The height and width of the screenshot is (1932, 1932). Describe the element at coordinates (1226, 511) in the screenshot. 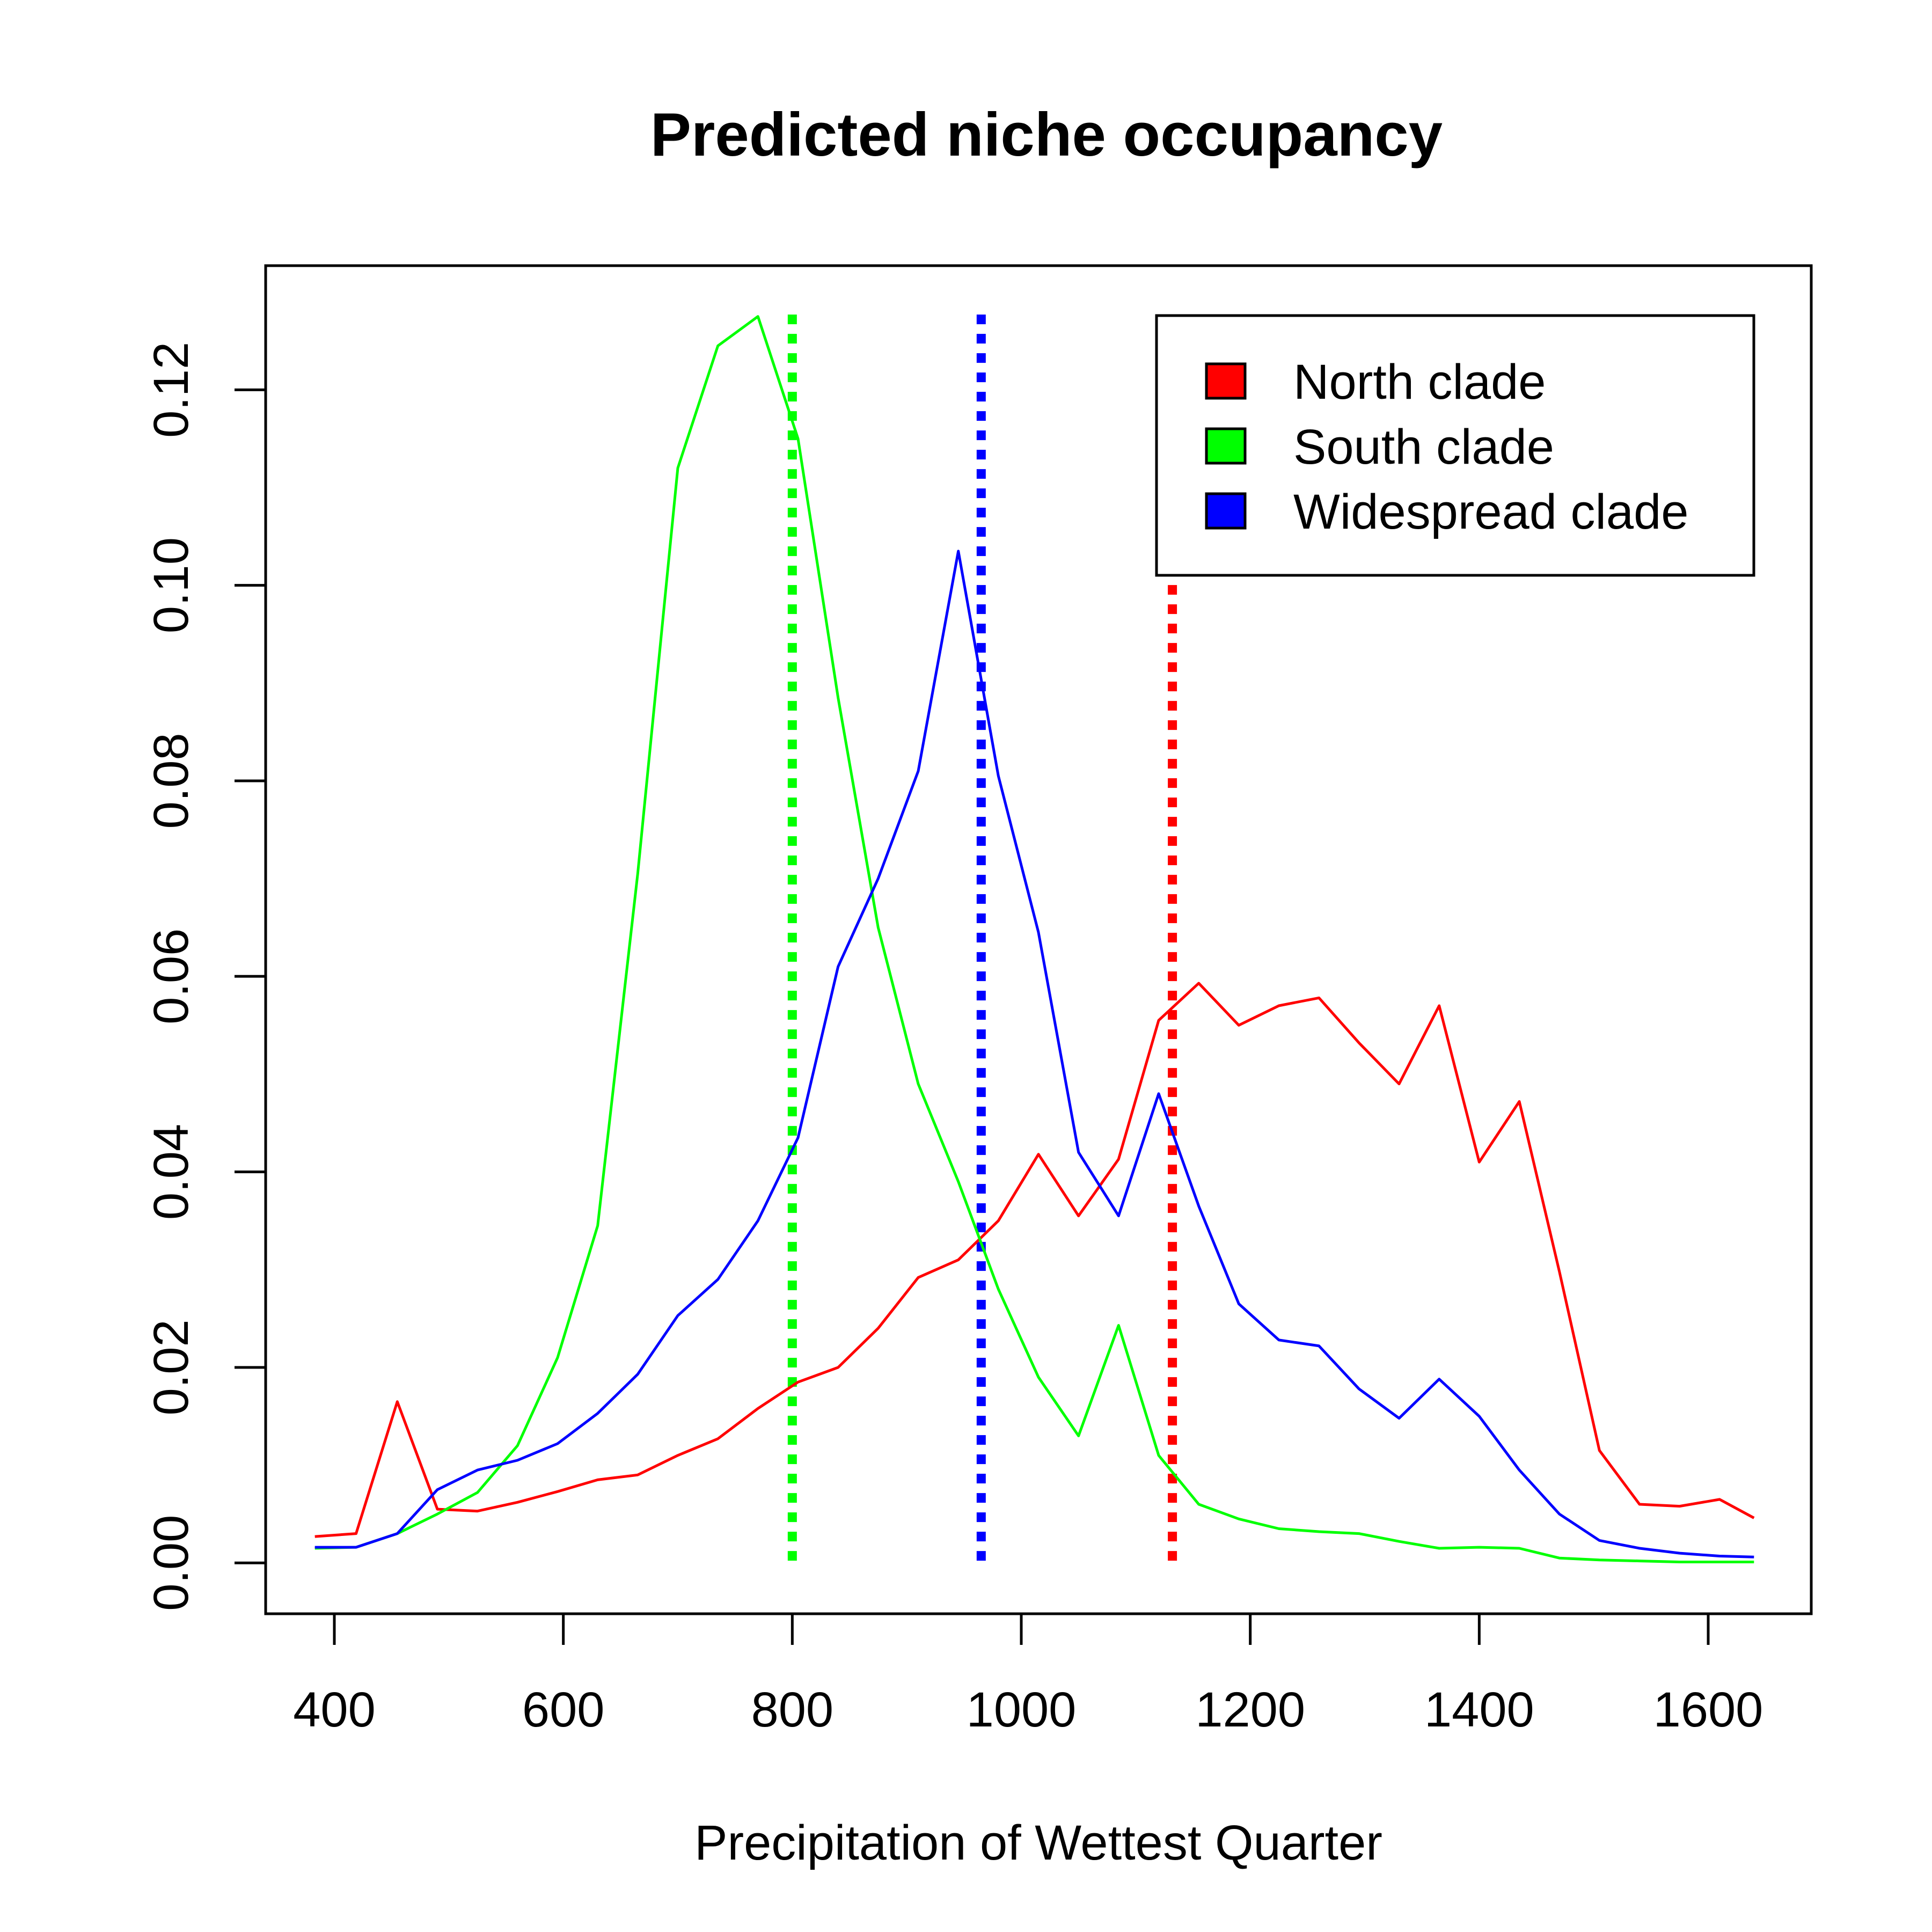

I see `legend-swatch-widespread-clade` at that location.